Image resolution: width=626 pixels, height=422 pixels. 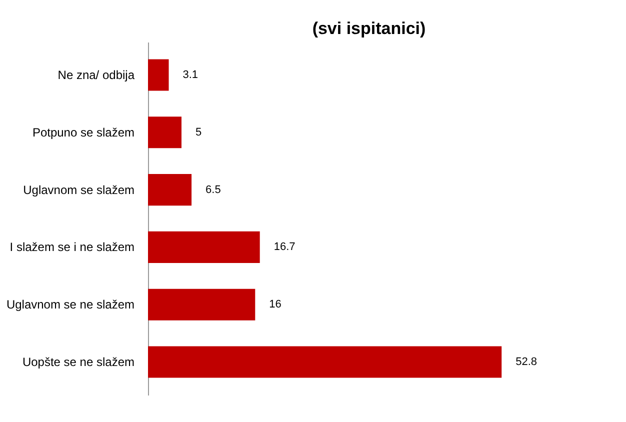 I want to click on data-label: 52.8, so click(x=527, y=362).